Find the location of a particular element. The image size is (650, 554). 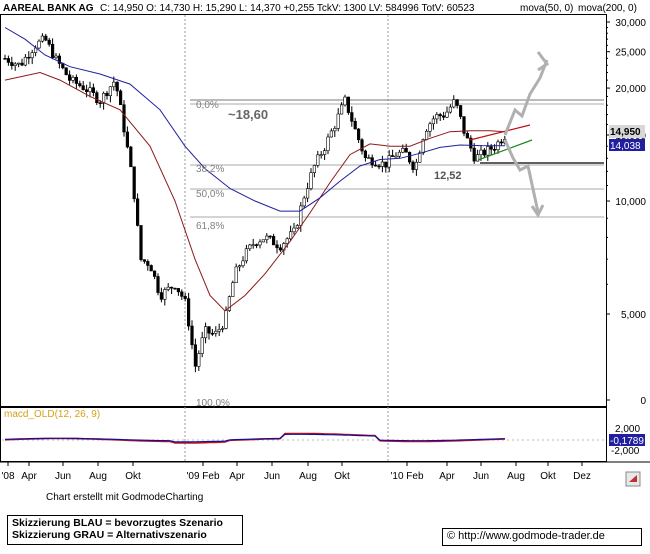

legend-gray: Skizzierung GRAU = Alternativszenario is located at coordinates (109, 535).